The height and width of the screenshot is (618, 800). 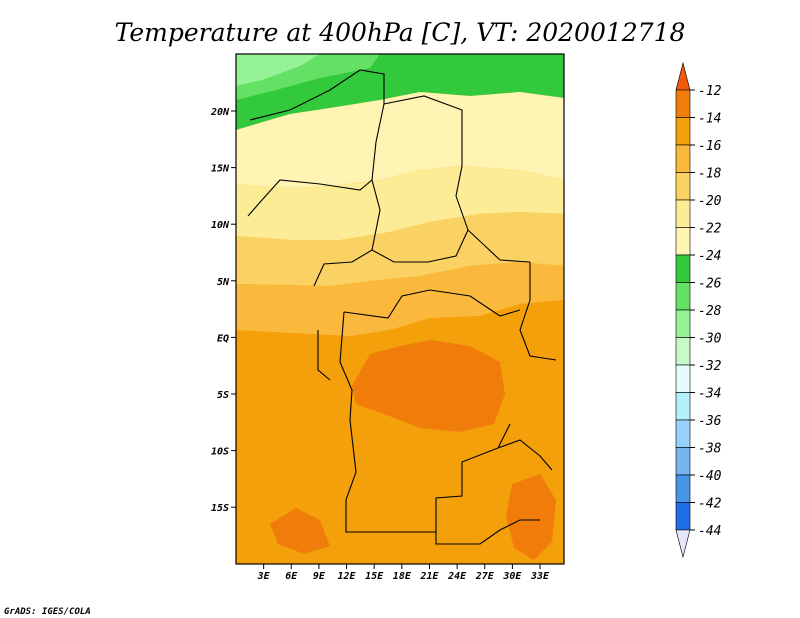 What do you see at coordinates (710, 339) in the screenshot?
I see `colorbar-label: -30` at bounding box center [710, 339].